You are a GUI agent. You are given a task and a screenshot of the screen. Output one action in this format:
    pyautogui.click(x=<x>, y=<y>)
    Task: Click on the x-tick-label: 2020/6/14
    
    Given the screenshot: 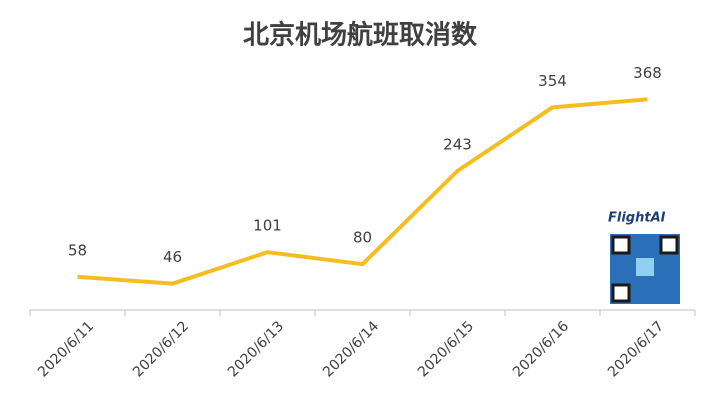 What is the action you would take?
    pyautogui.click(x=351, y=349)
    